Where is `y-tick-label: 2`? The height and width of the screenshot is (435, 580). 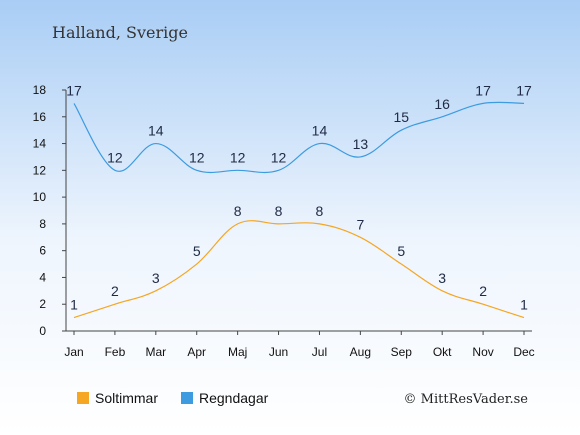
y-tick-label: 2 is located at coordinates (42, 304).